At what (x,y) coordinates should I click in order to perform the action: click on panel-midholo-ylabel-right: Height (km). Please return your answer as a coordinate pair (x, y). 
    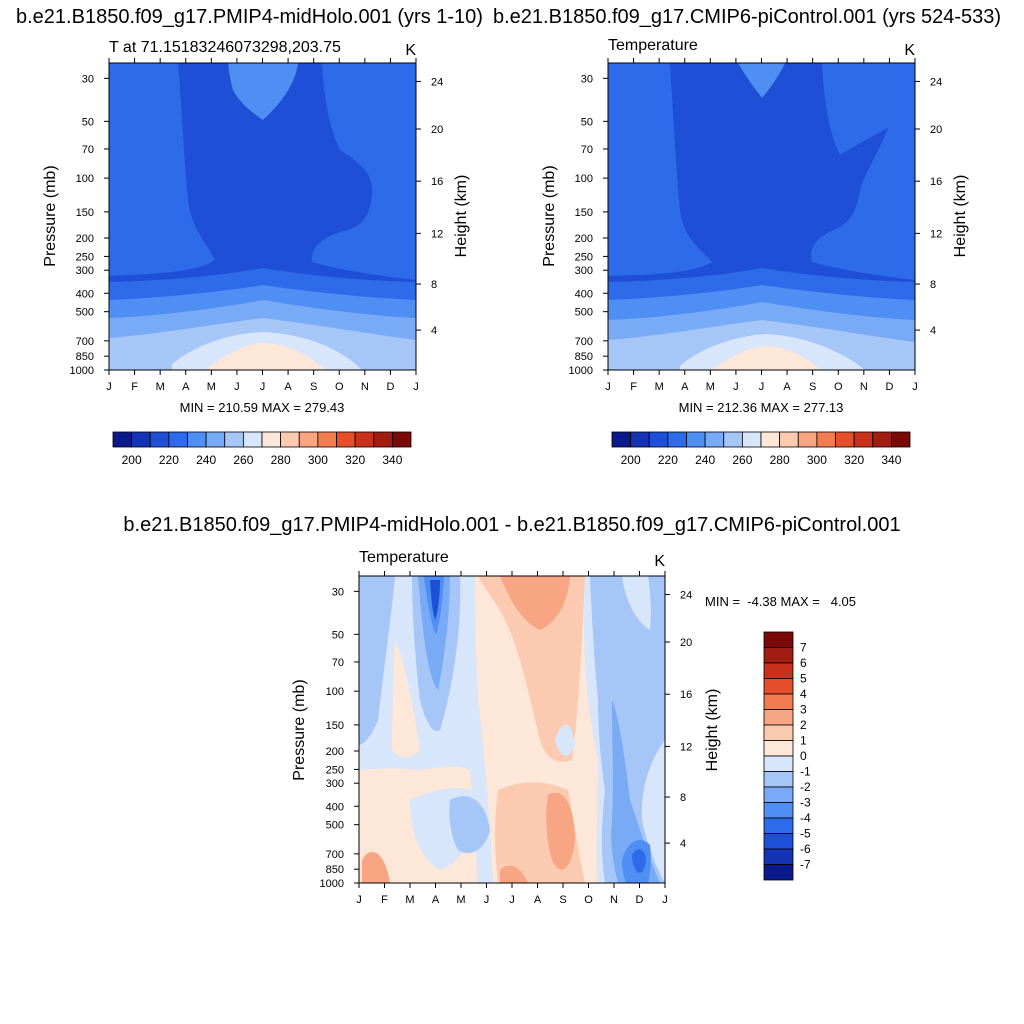
    Looking at the image, I should click on (461, 216).